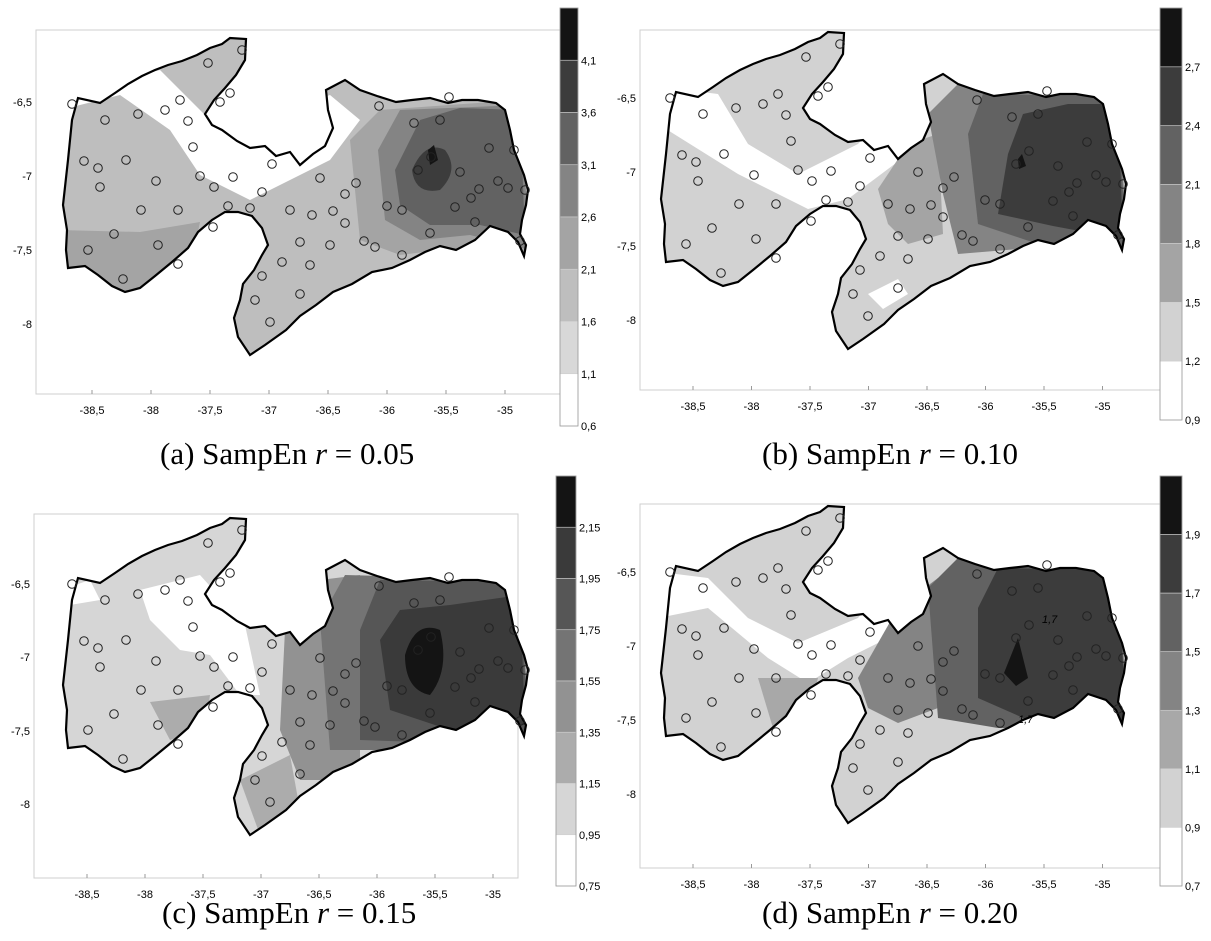 This screenshot has height=941, width=1211. I want to click on x-tick-label: -38,5, so click(692, 407).